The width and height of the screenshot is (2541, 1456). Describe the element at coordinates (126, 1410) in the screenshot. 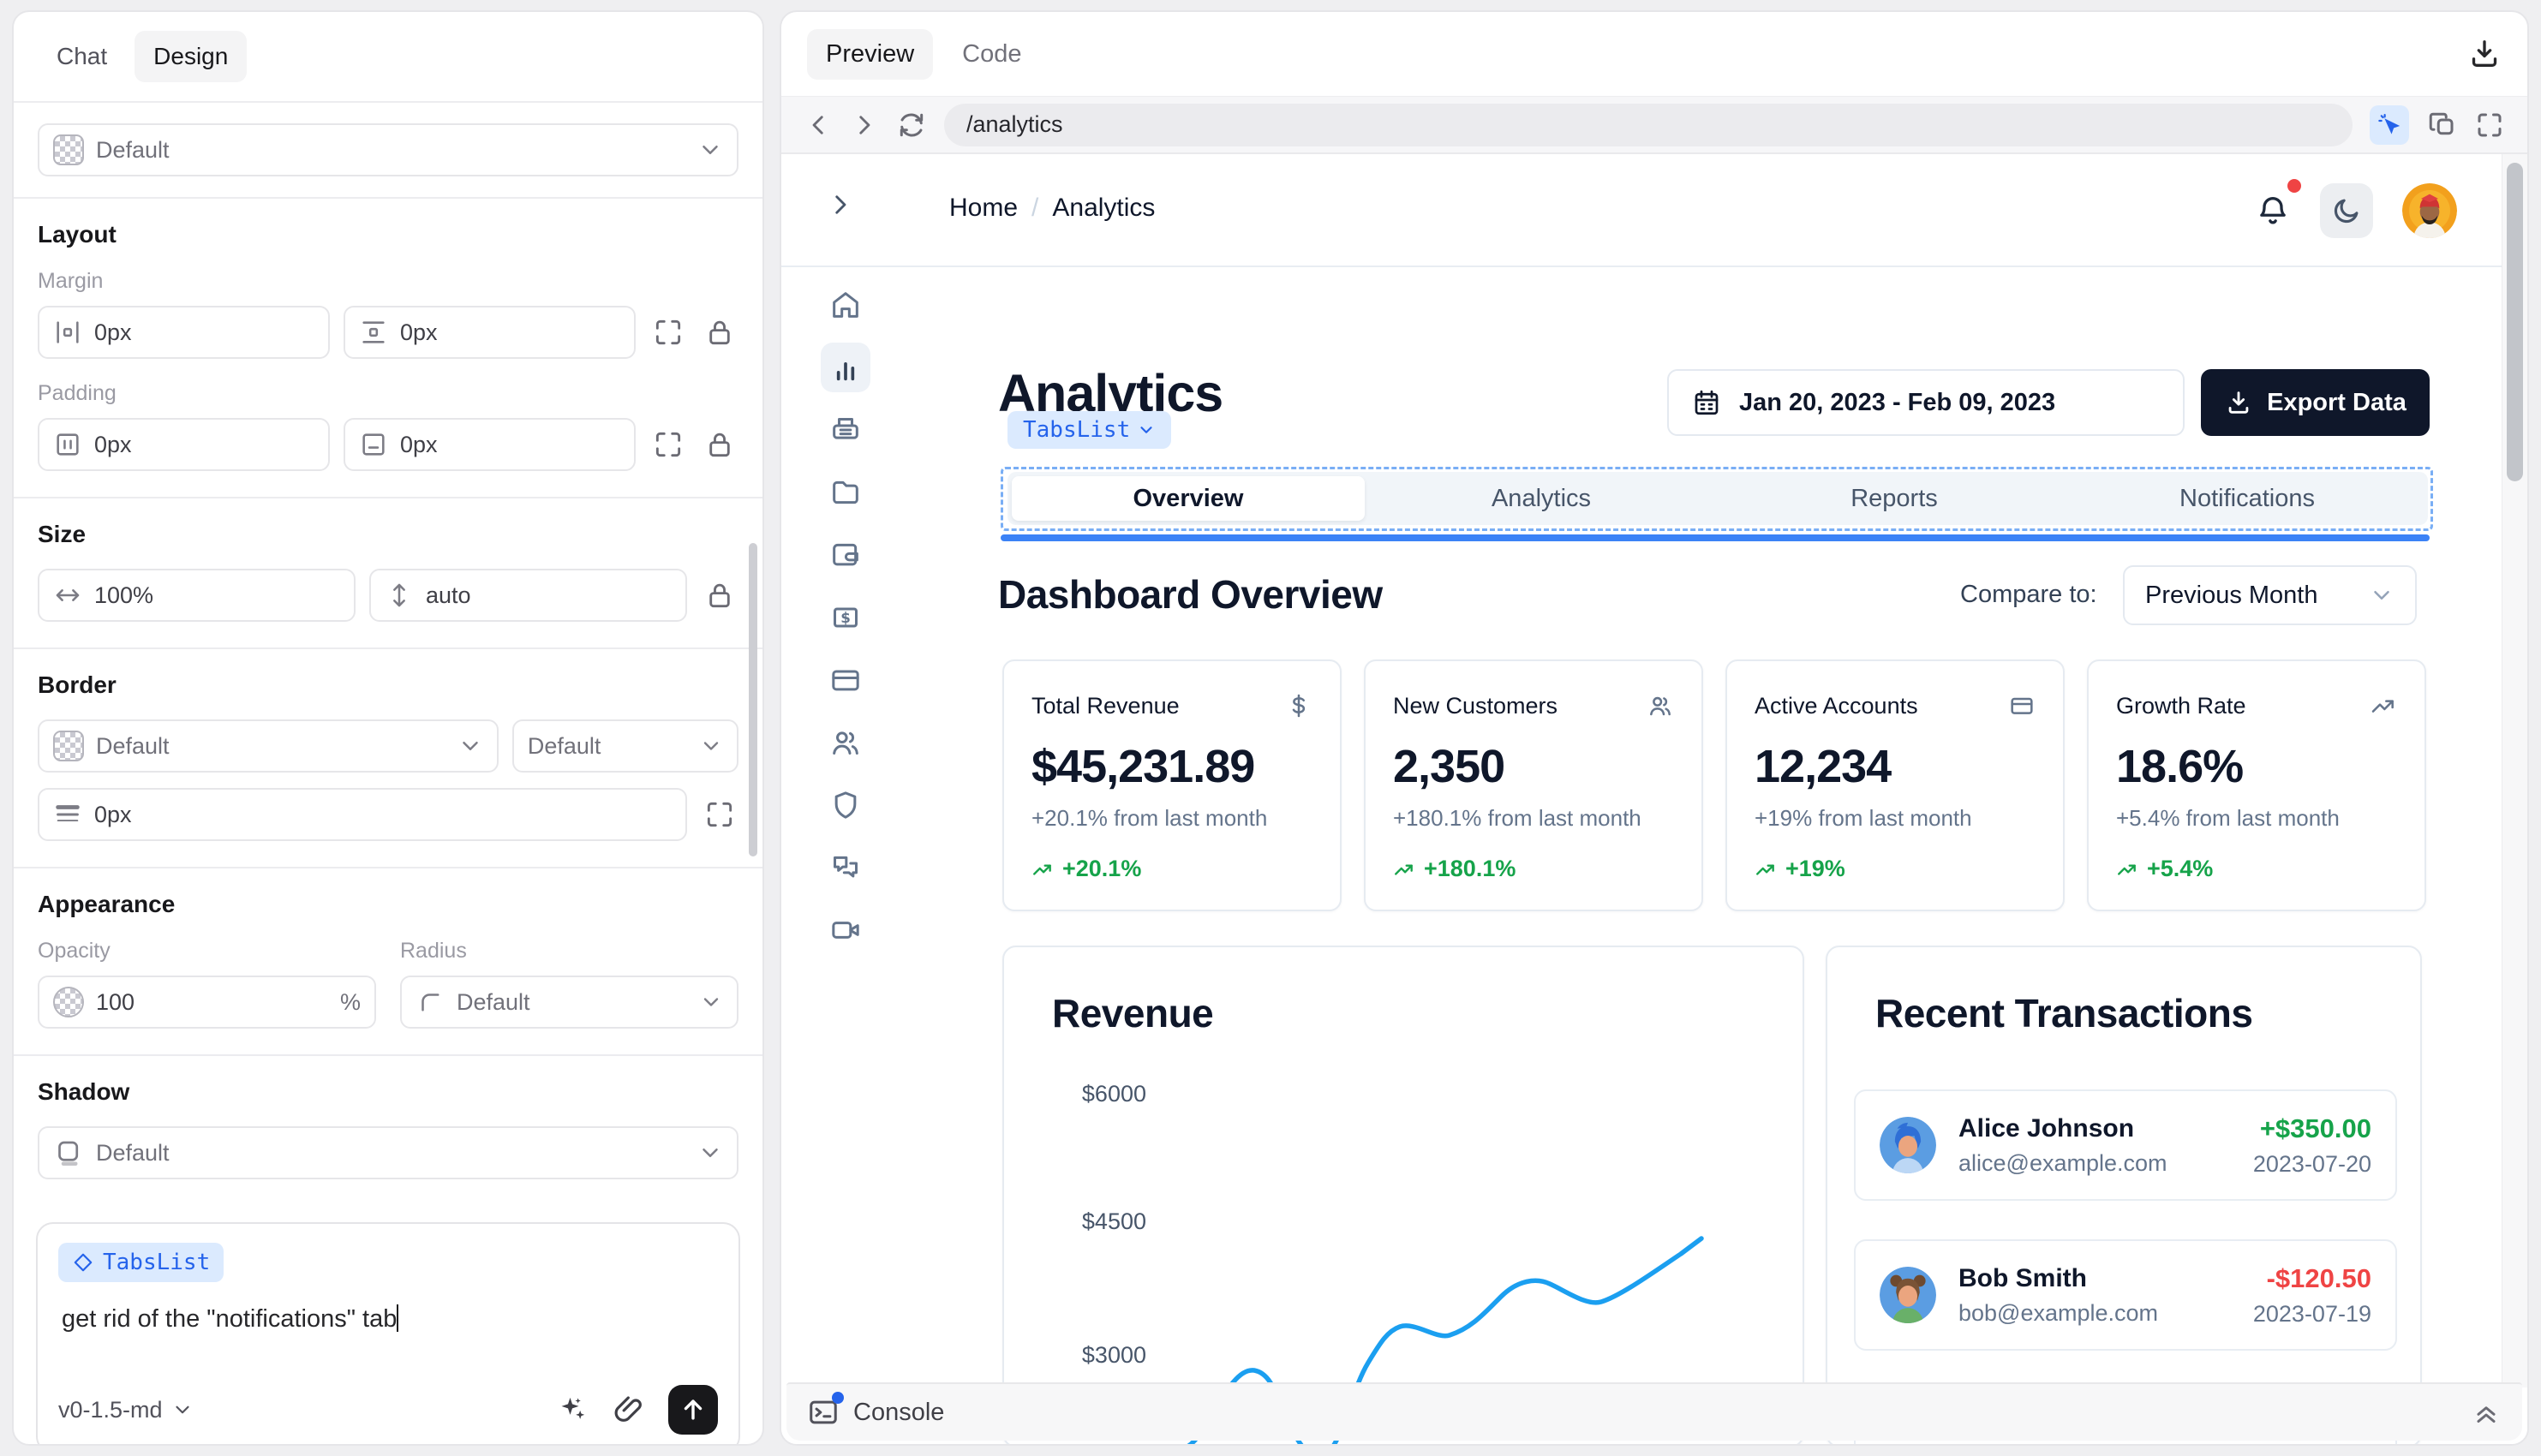

I see `model-select: v0-1.5-md` at that location.